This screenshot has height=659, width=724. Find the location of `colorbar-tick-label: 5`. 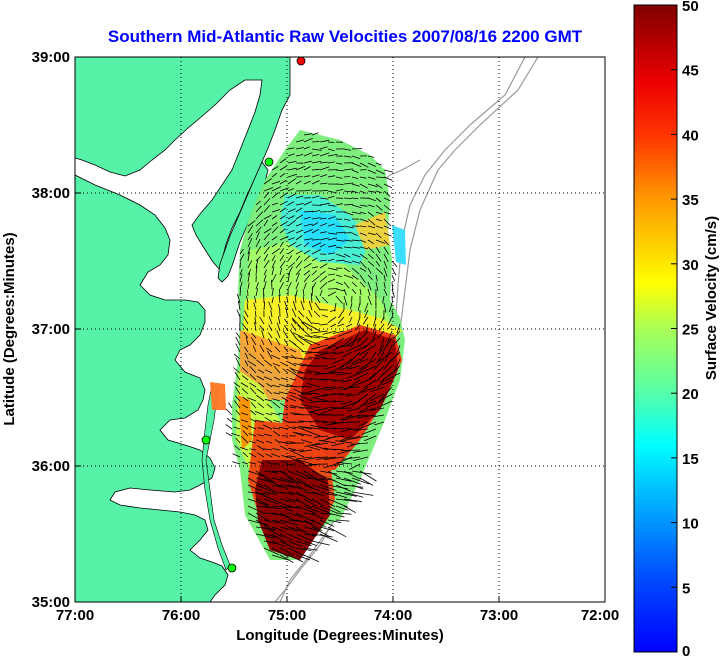

colorbar-tick-label: 5 is located at coordinates (686, 588).